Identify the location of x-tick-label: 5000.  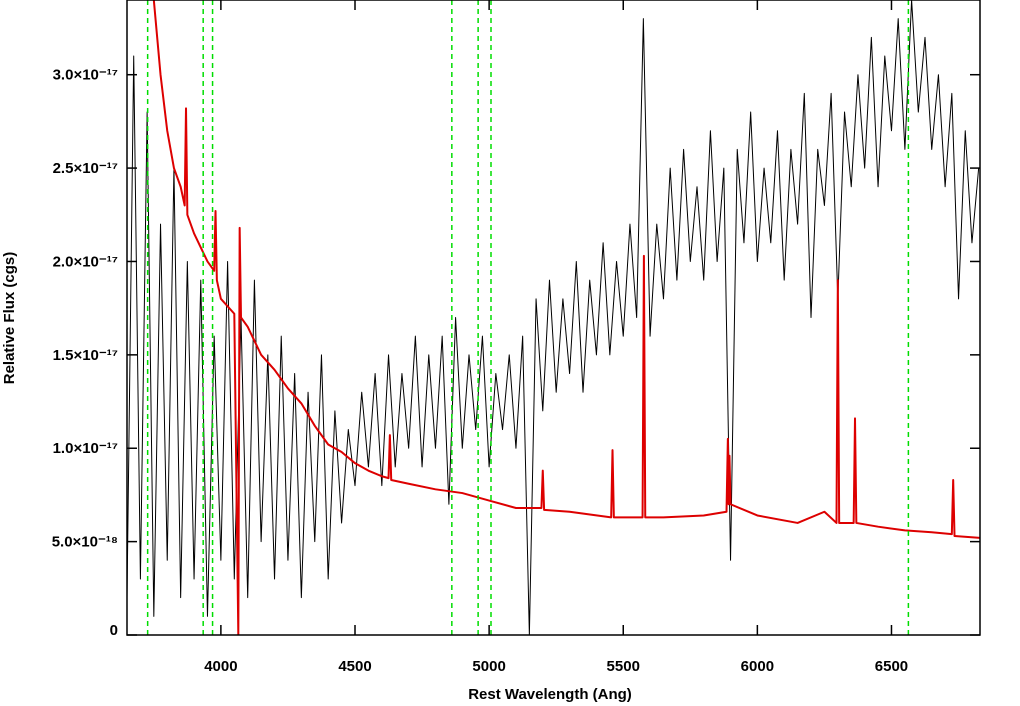
(488, 666).